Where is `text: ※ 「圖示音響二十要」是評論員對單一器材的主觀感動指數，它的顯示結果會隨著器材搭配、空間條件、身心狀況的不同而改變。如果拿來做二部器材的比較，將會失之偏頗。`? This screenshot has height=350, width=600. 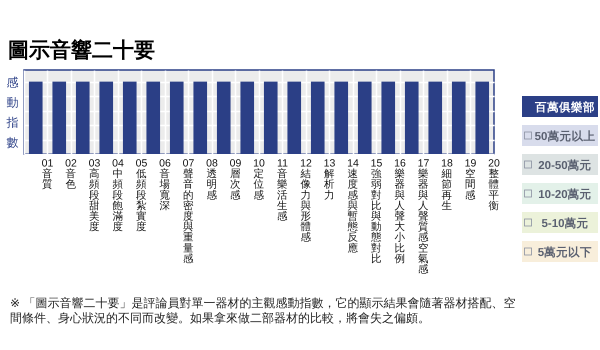 text: ※ 「圖示音響二十要」是評論員對單一器材的主觀感動指數，它的顯示結果會隨著器材搭配、空間條件、身心狀況的不同而改變。如果拿來做二部器材的比較，將會失之偏頗。 is located at coordinates (263, 311).